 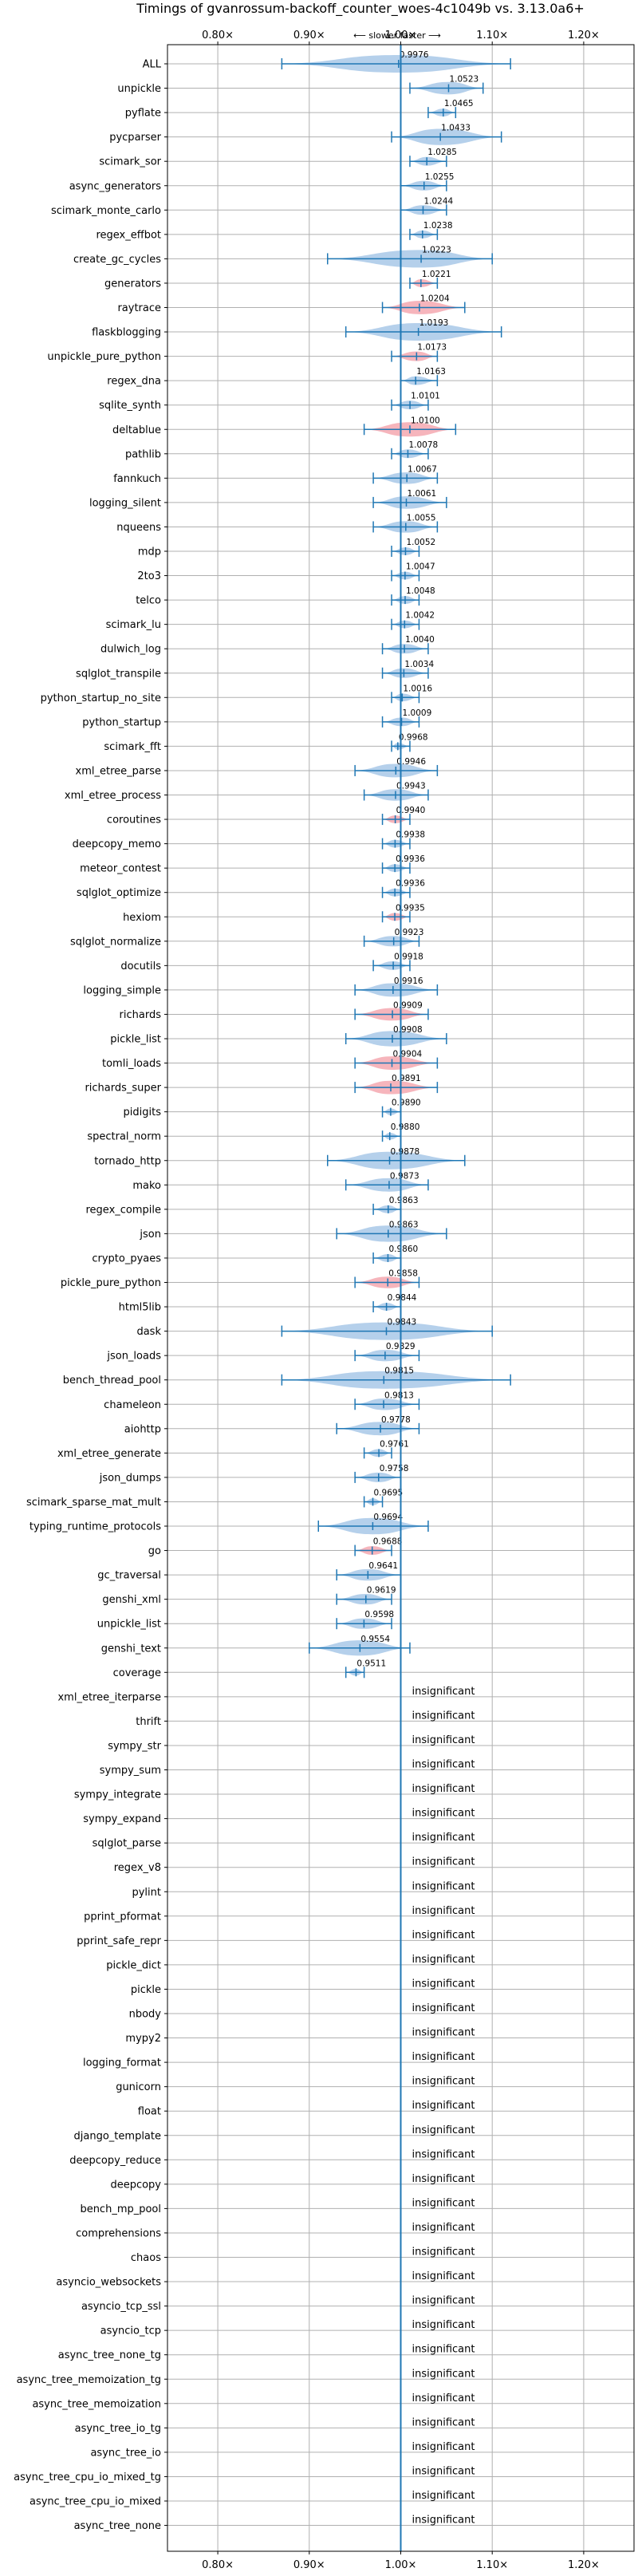 I want to click on value-label: 0.9843, so click(x=402, y=1322).